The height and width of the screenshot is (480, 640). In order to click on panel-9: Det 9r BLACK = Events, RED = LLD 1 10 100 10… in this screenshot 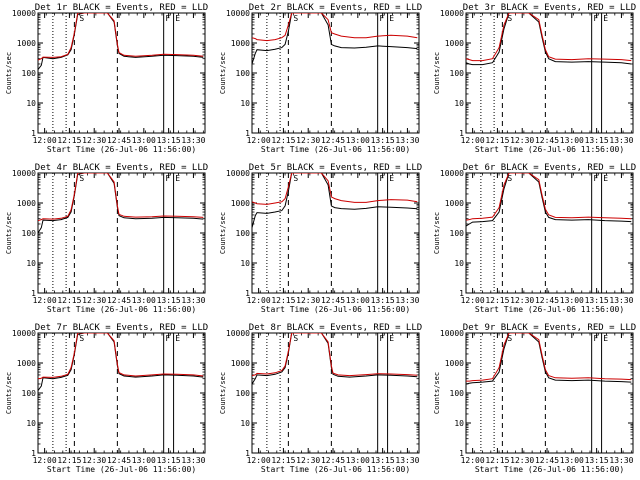, I will do `click(534, 398)`.